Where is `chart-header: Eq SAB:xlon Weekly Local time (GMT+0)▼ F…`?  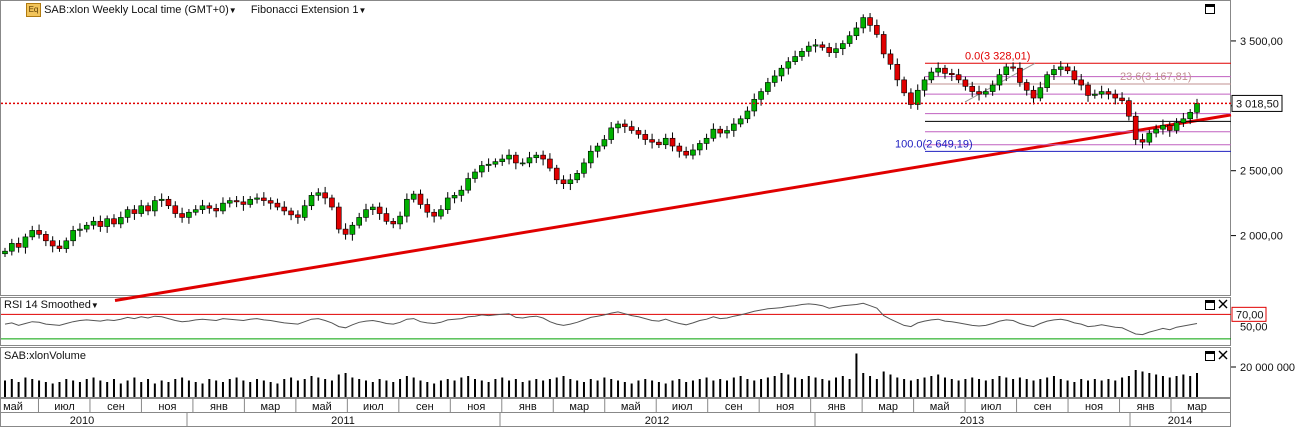
chart-header: Eq SAB:xlon Weekly Local time (GMT+0)▼ F… is located at coordinates (196, 10).